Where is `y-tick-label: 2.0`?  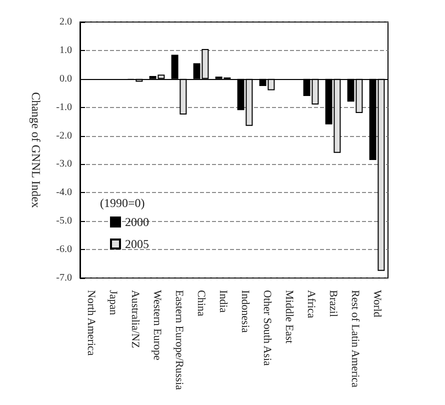
y-tick-label: 2.0 is located at coordinates (66, 22).